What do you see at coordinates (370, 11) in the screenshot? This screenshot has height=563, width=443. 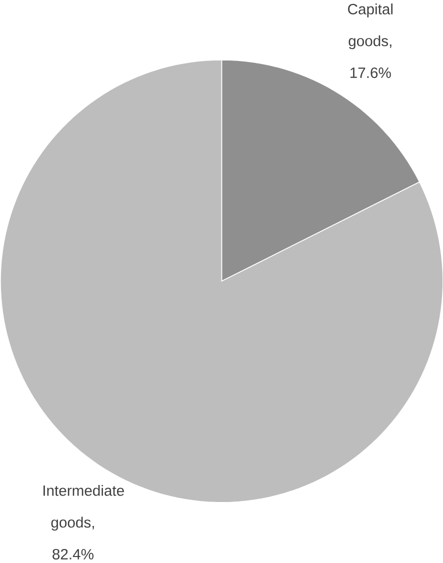 I see `category-label: Capital` at bounding box center [370, 11].